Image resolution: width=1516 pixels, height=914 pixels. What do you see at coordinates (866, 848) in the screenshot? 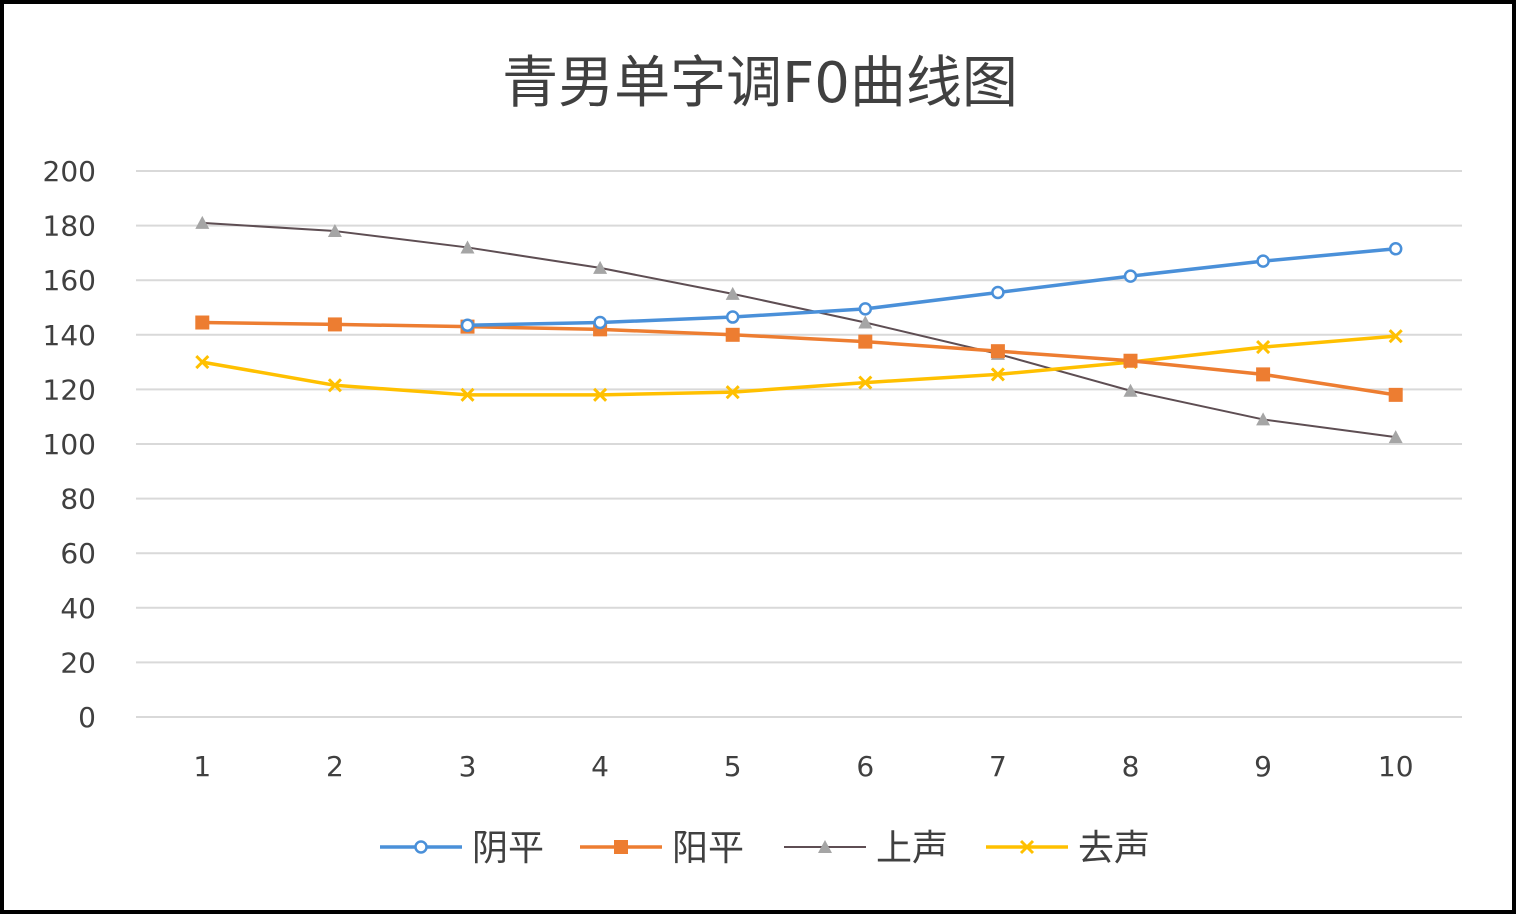
I see `legend-item-3: 上声` at bounding box center [866, 848].